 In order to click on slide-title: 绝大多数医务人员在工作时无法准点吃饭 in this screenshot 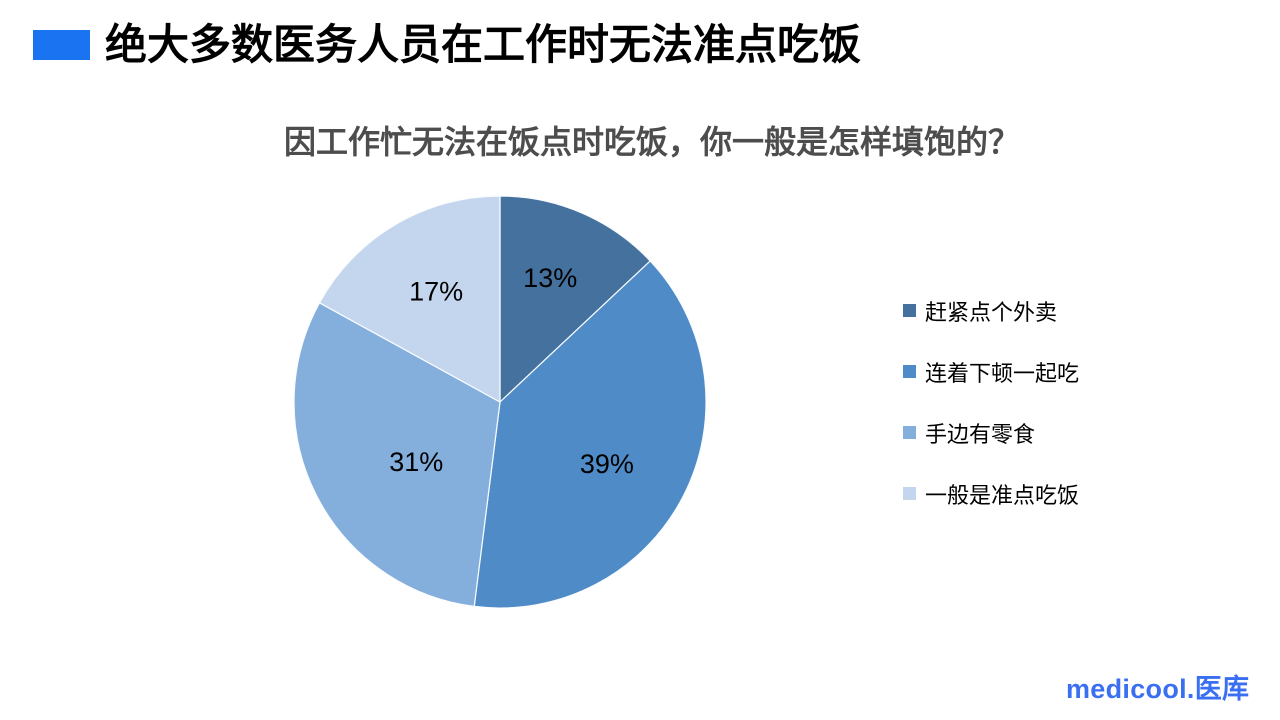, I will do `click(483, 44)`.